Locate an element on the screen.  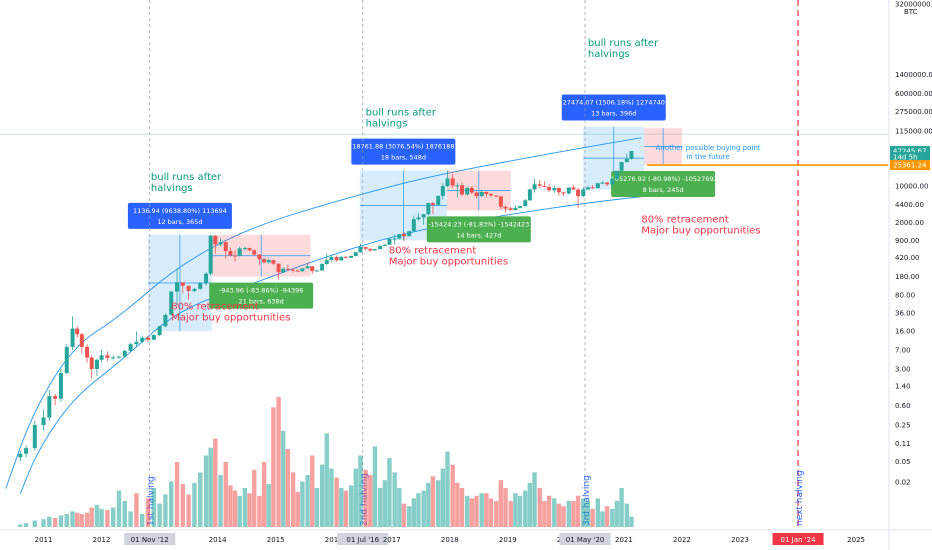
time-tick-15: 01 Jan '24 is located at coordinates (799, 540).